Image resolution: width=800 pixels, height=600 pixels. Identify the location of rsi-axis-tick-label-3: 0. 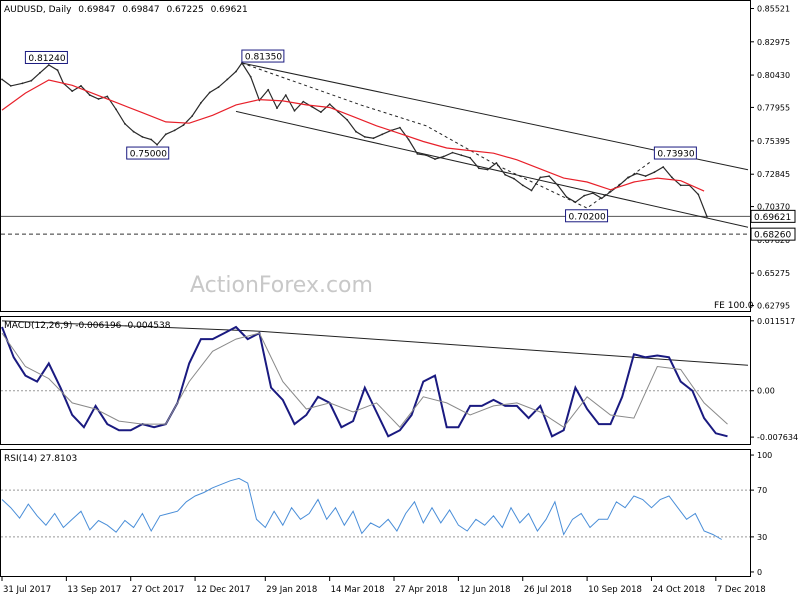
(759, 572).